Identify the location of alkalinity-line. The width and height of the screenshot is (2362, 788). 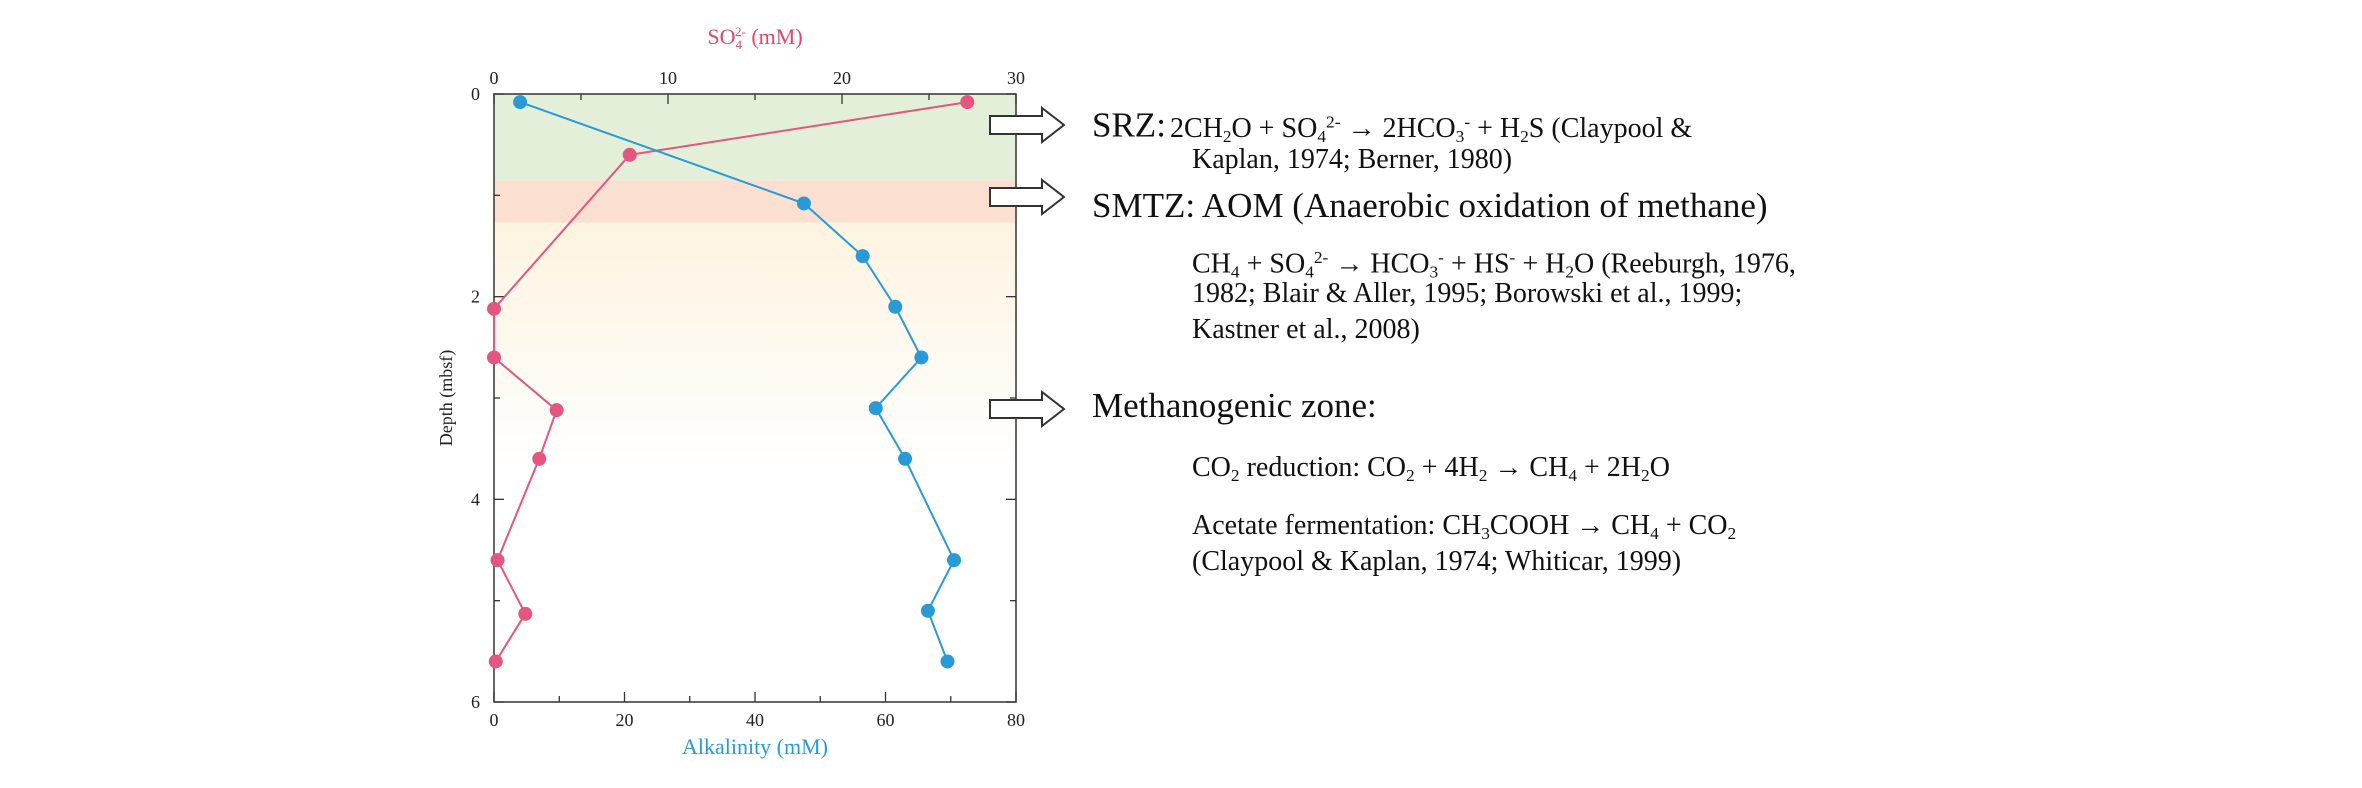
(737, 381).